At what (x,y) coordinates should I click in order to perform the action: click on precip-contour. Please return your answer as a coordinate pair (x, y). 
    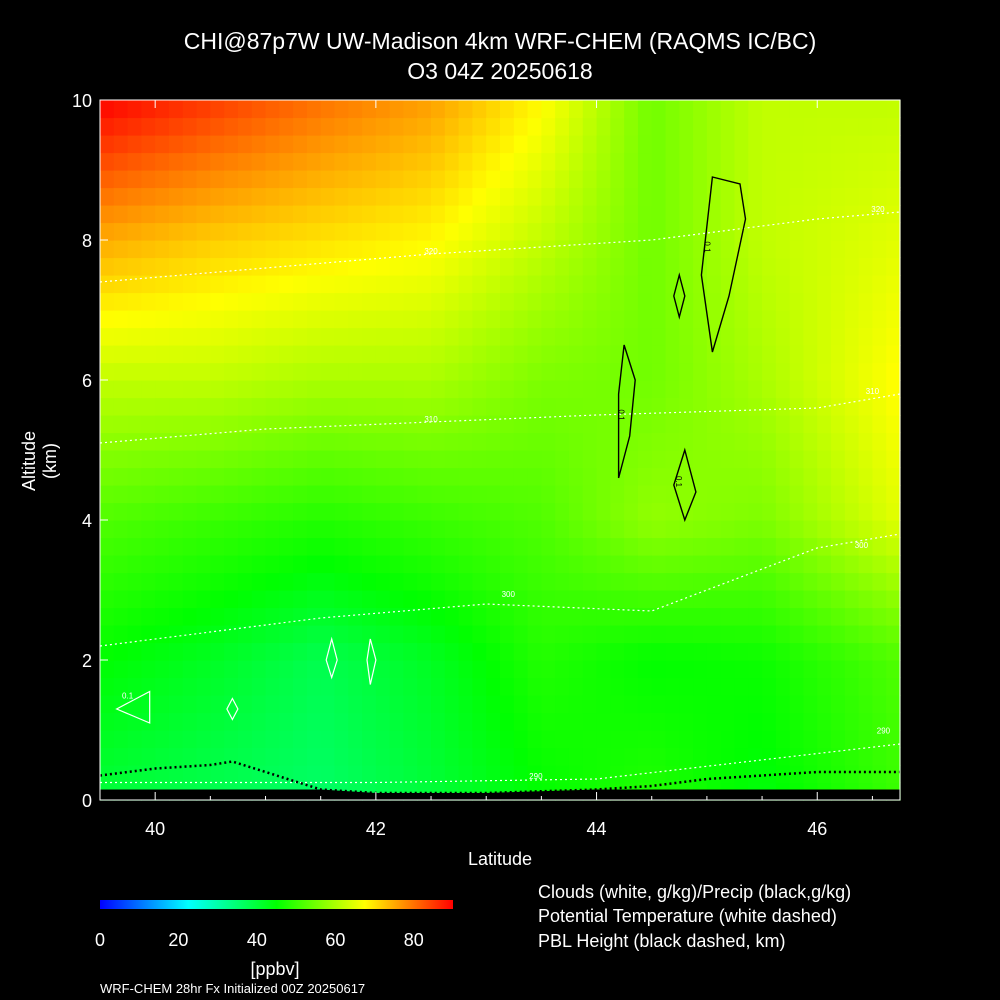
    Looking at the image, I should click on (685, 485).